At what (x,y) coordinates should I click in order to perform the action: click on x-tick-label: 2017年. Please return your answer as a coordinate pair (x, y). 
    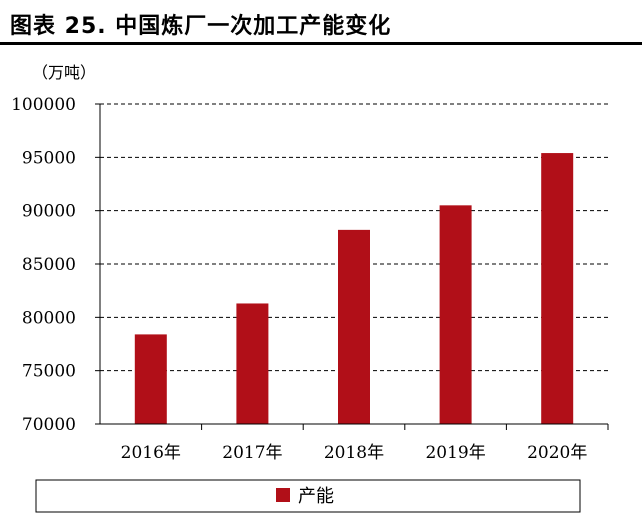
    Looking at the image, I should click on (252, 453).